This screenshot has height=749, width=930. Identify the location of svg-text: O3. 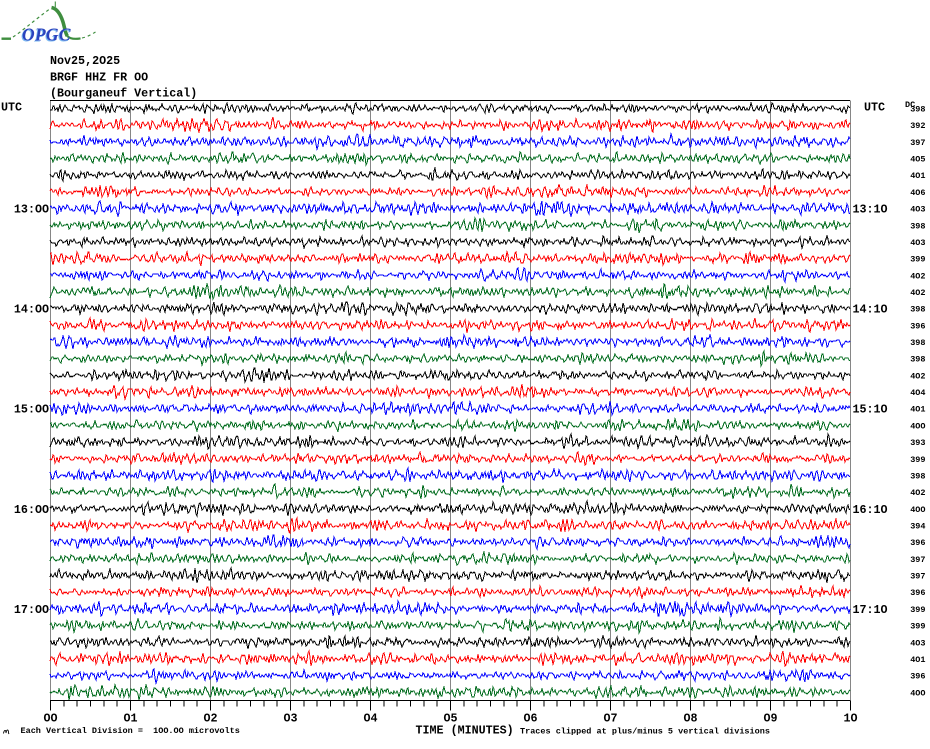
(290, 719).